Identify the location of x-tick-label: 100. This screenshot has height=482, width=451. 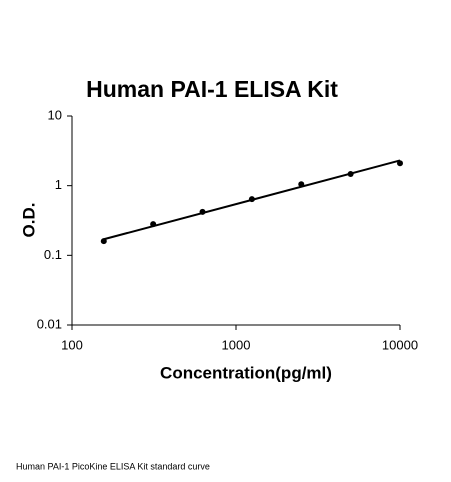
(72, 344).